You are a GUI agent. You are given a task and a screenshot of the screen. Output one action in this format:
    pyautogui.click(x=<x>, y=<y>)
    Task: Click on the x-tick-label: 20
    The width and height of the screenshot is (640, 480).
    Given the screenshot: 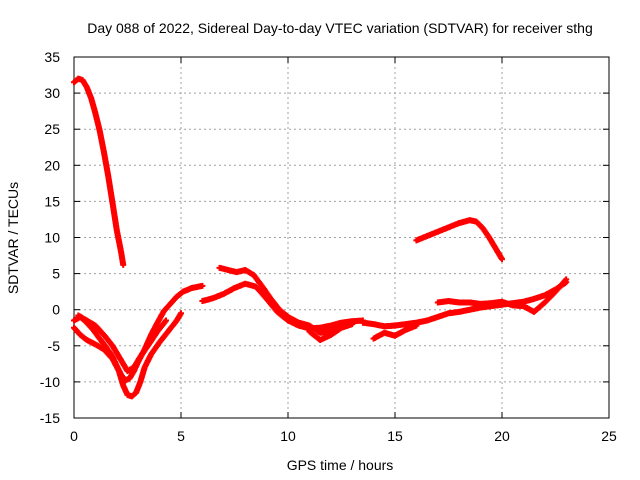 What is the action you would take?
    pyautogui.click(x=502, y=436)
    